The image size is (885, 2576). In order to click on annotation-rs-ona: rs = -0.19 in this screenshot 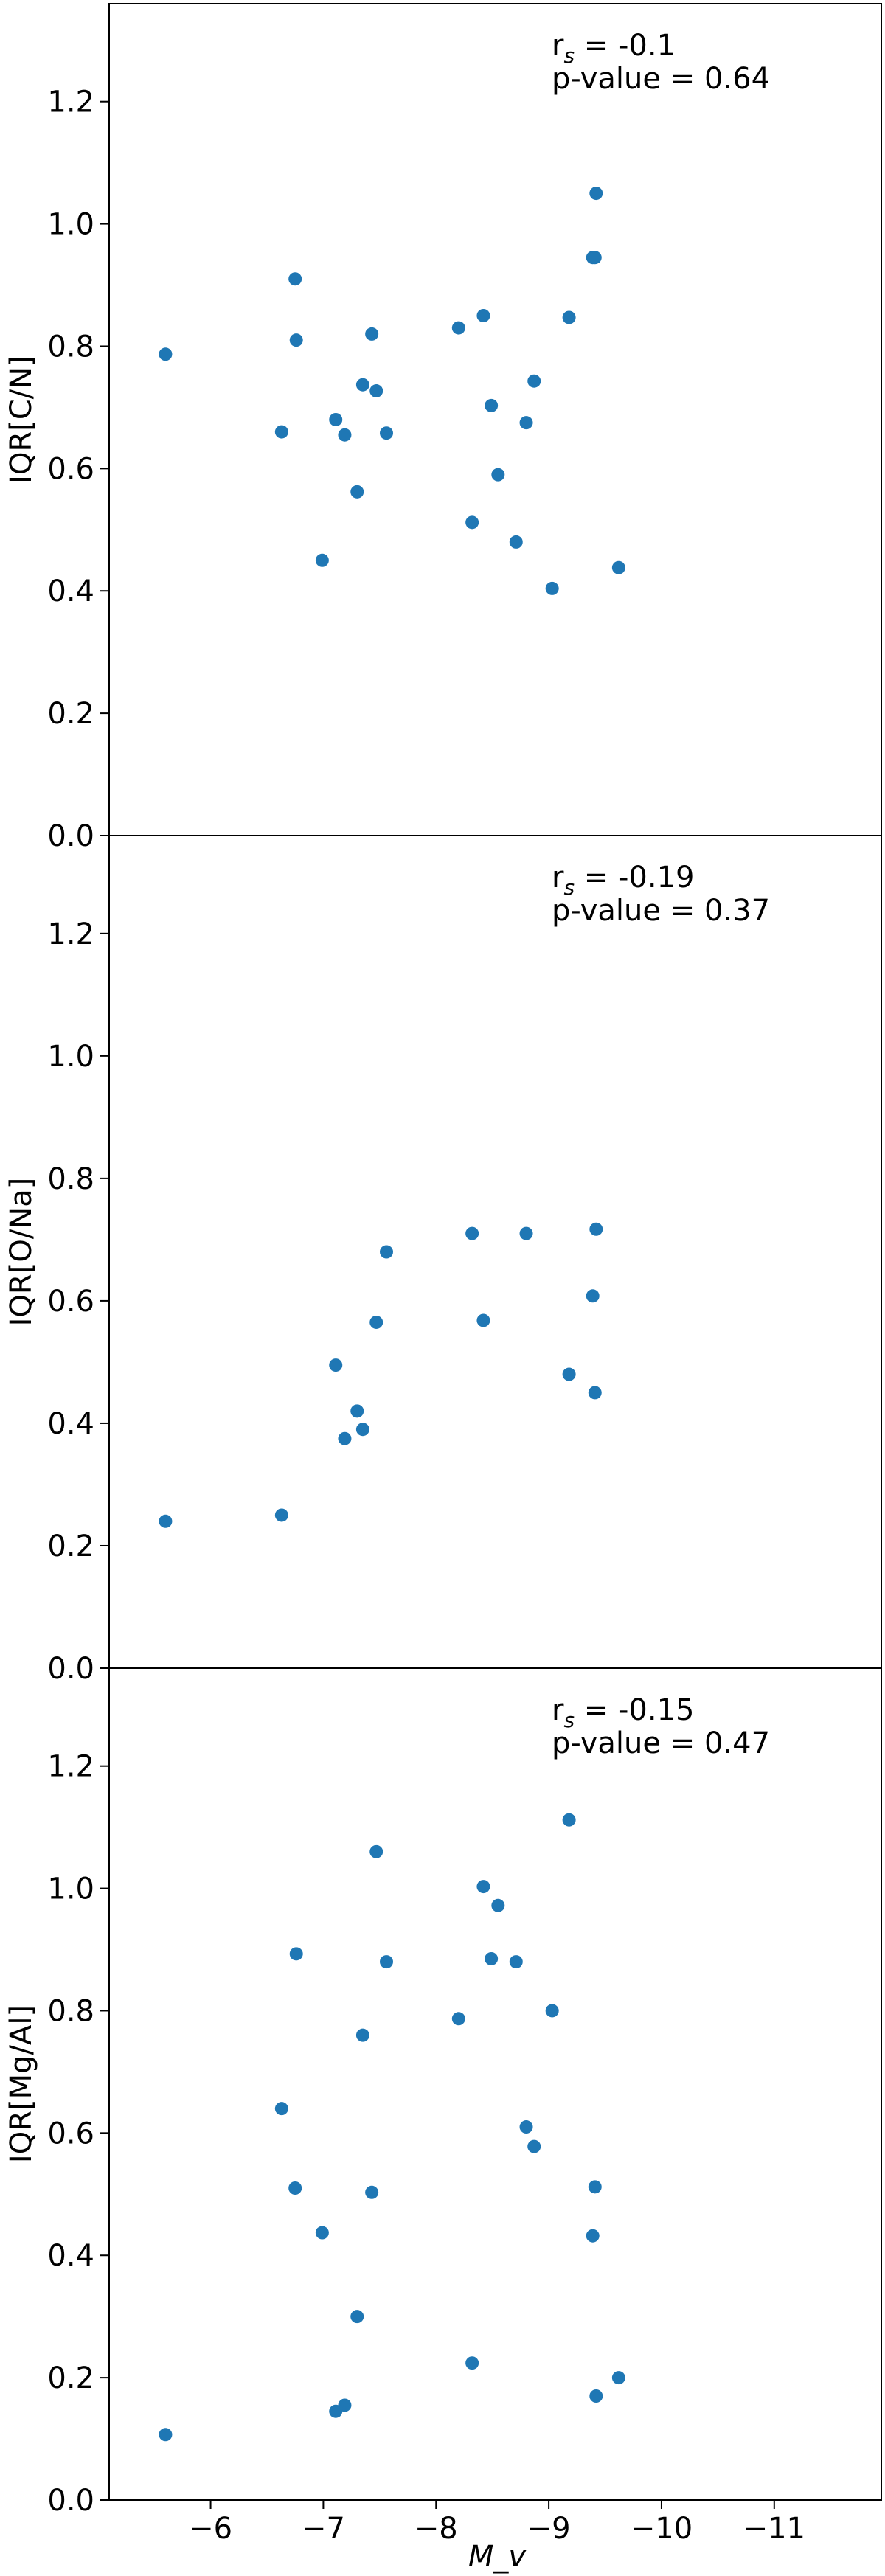, I will do `click(623, 880)`.